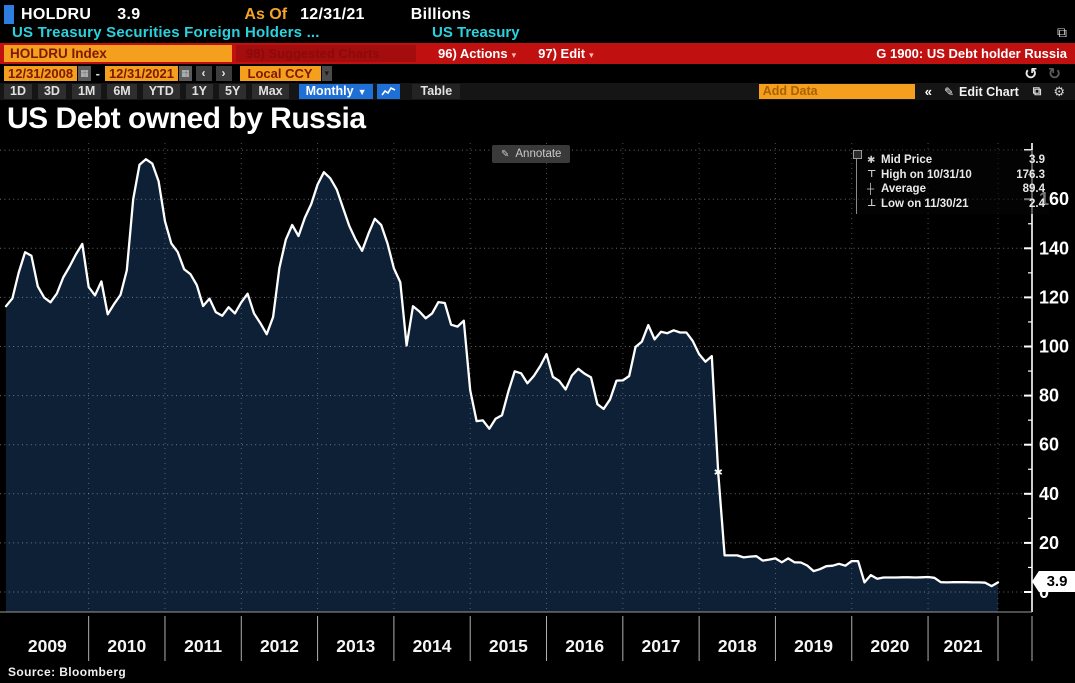  I want to click on edit-menu-button: 97) Edit ▾, so click(566, 53).